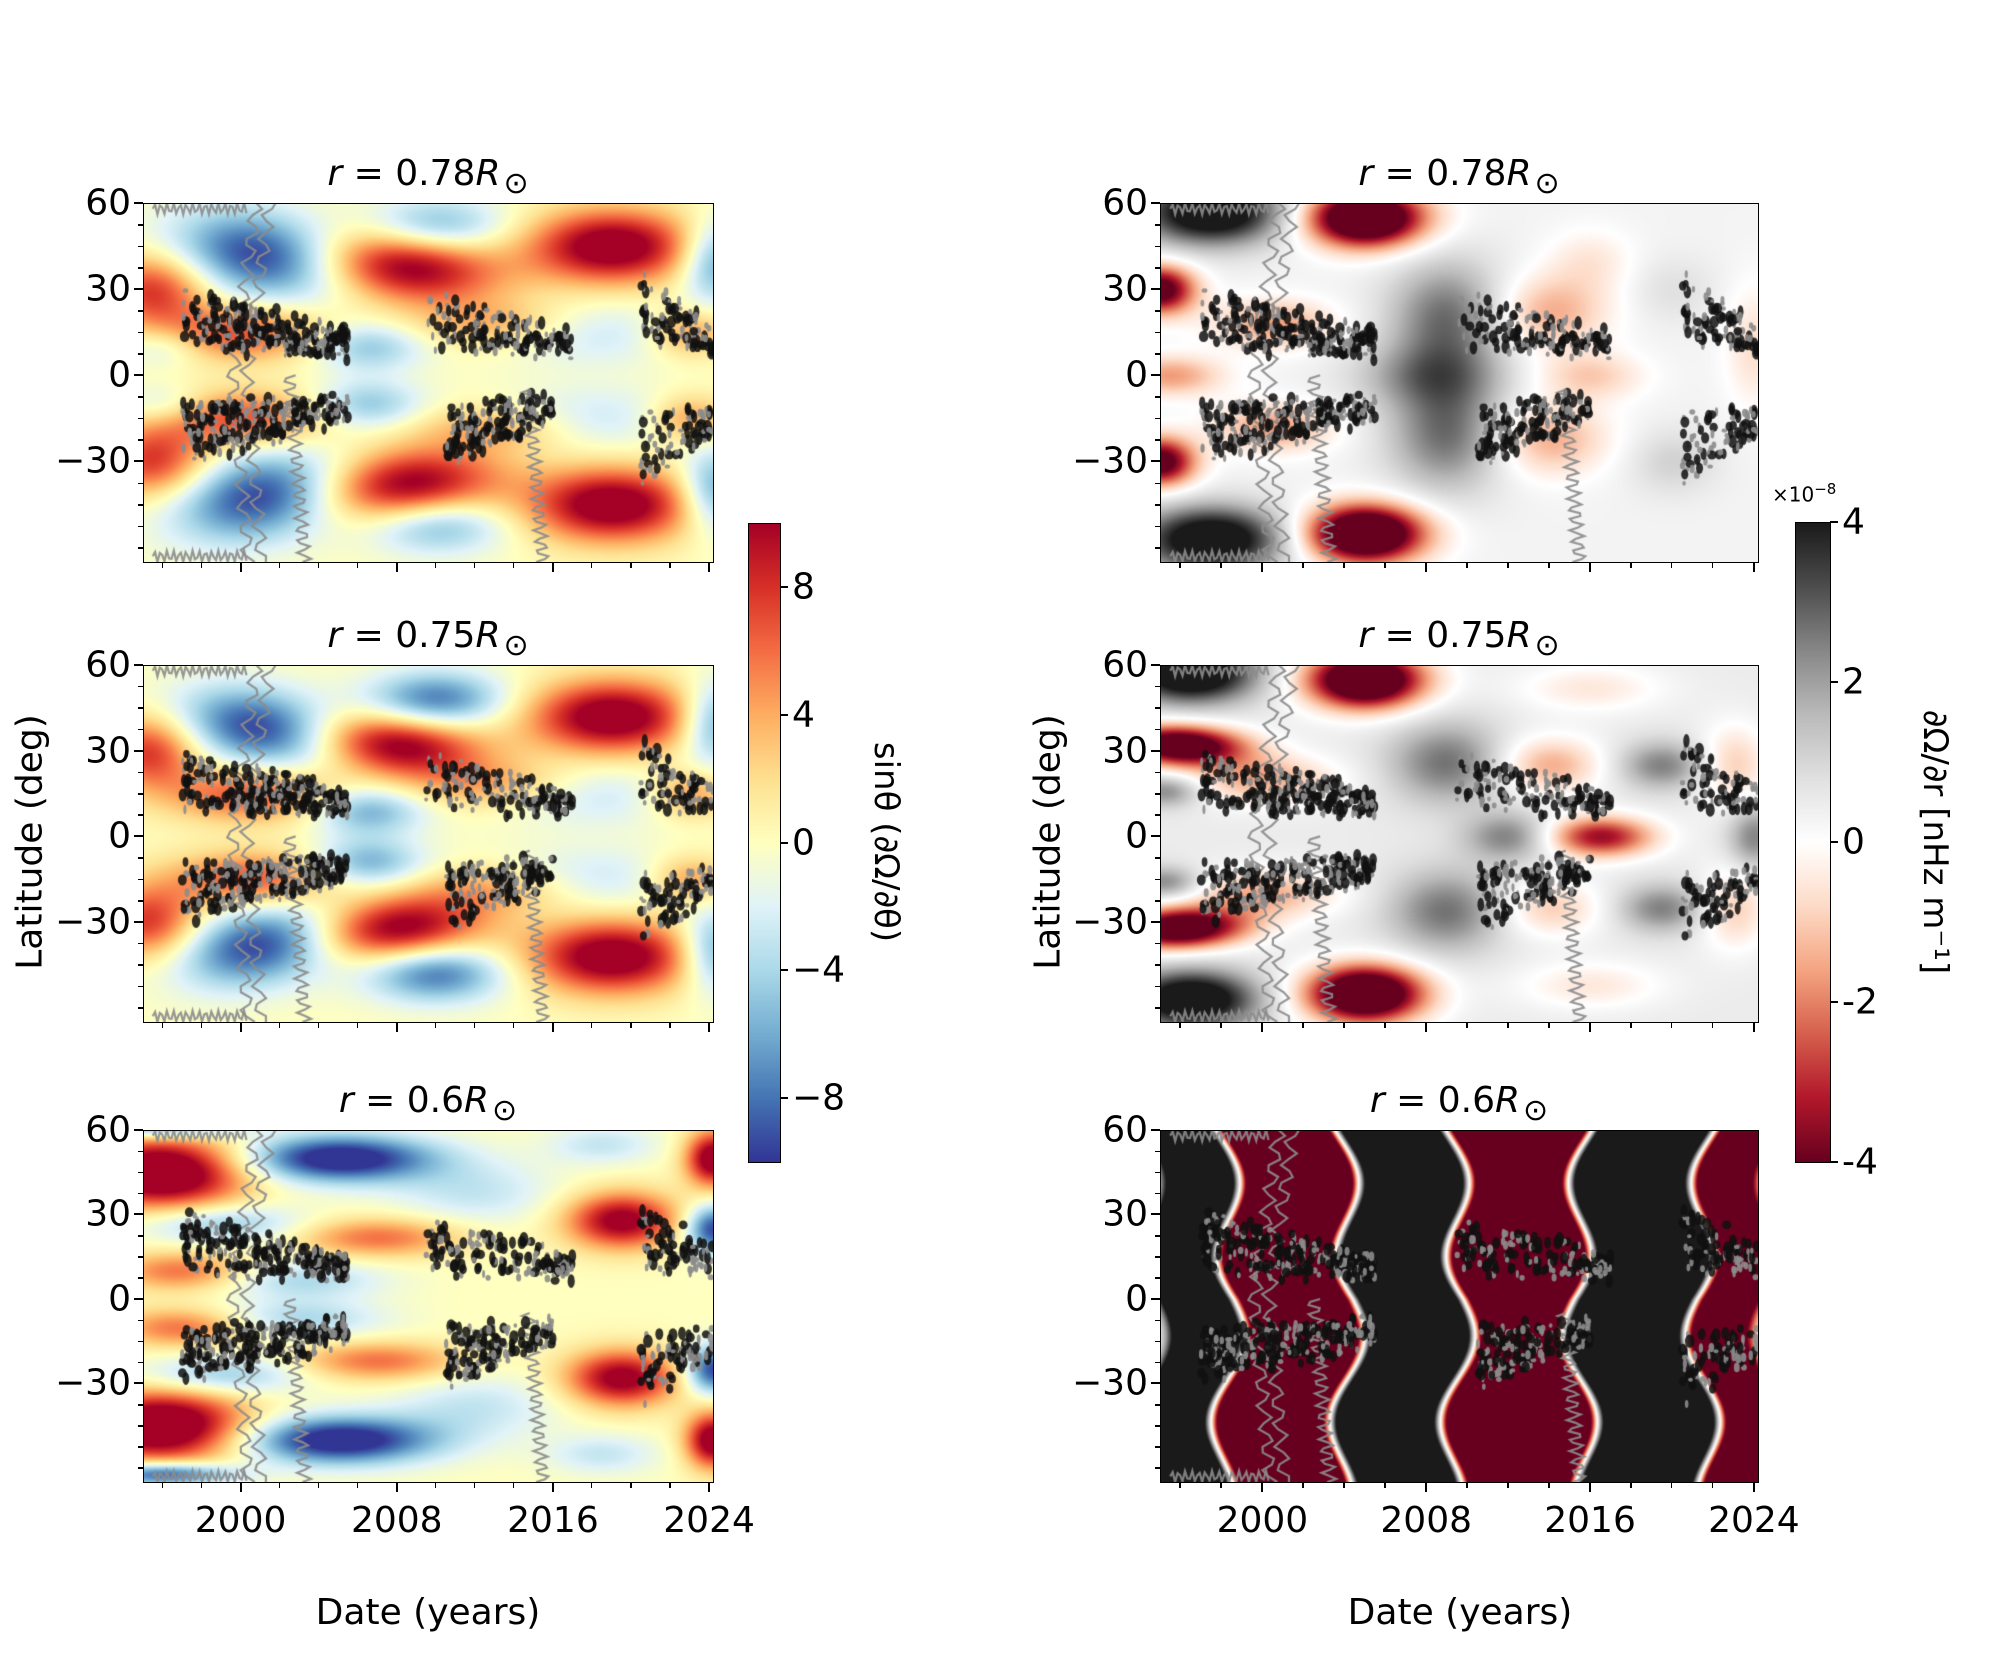  Describe the element at coordinates (119, 1299) in the screenshot. I see `panel-left-2-ytick-label: 0` at that location.